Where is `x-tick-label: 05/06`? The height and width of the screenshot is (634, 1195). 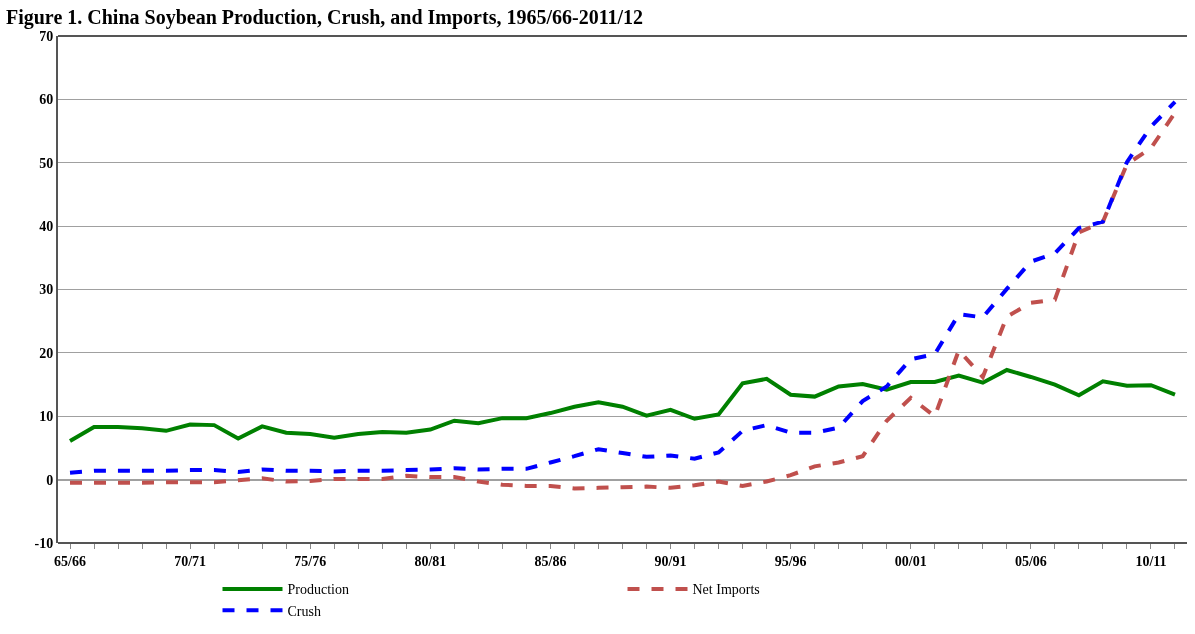 x-tick-label: 05/06 is located at coordinates (1030, 561).